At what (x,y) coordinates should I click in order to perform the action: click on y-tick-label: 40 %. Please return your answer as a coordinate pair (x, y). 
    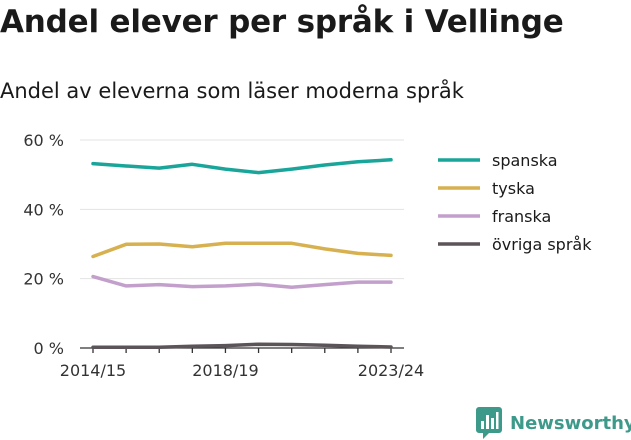
    Looking at the image, I should click on (43, 209).